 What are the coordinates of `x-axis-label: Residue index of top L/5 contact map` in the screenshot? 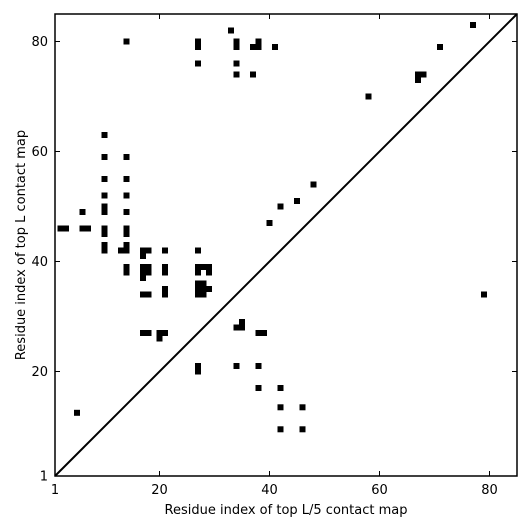 It's located at (286, 510).